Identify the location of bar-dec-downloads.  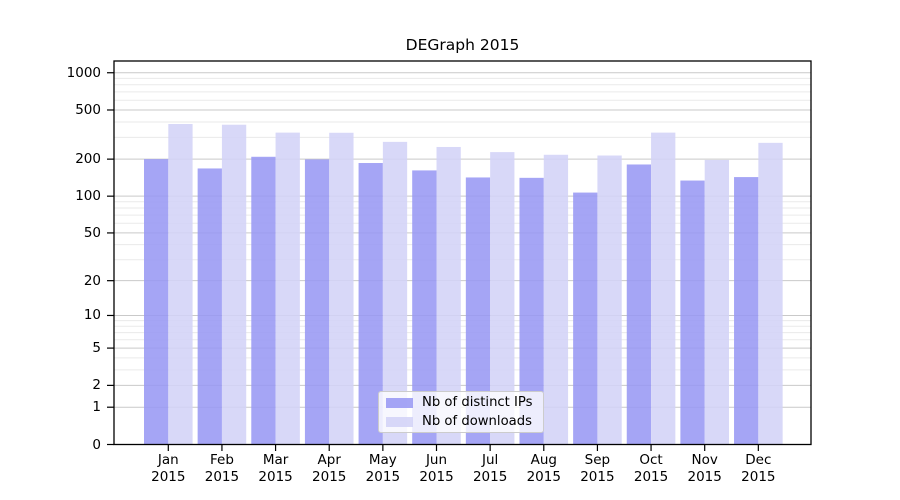
(770, 293).